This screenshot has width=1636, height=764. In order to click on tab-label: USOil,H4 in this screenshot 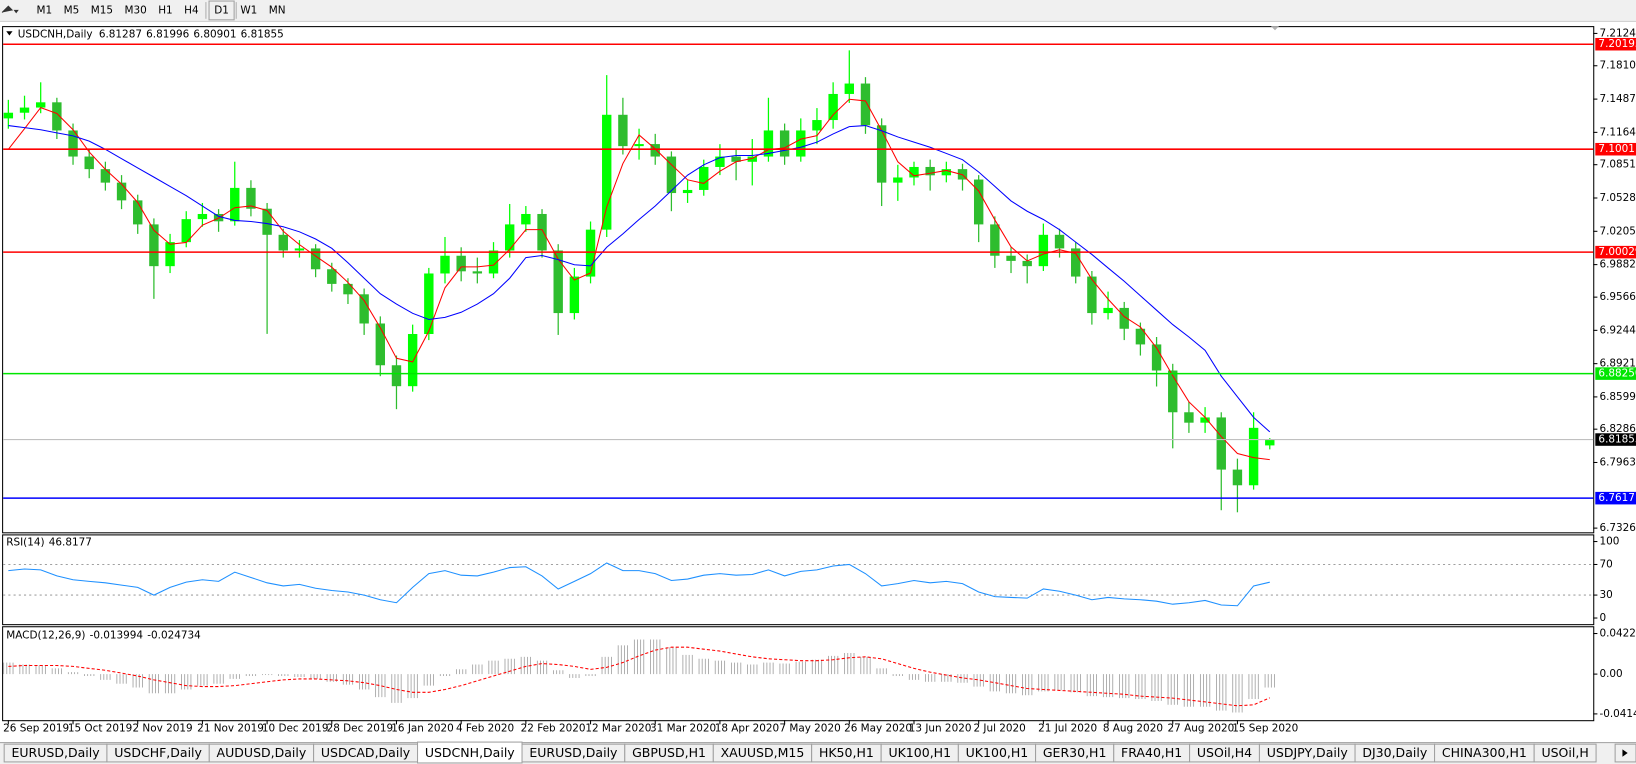, I will do `click(1224, 752)`.